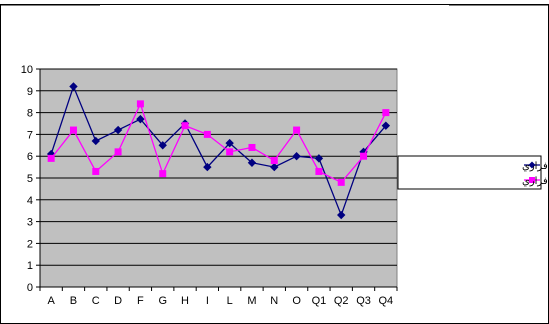 This screenshot has width=549, height=324. I want to click on x-tick-label: O, so click(296, 301).